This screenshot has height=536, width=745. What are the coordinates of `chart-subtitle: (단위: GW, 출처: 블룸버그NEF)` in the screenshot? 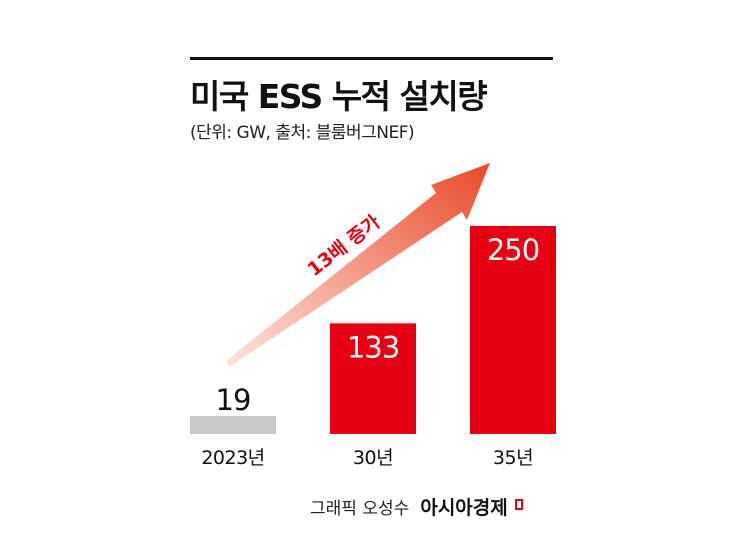 It's located at (302, 133).